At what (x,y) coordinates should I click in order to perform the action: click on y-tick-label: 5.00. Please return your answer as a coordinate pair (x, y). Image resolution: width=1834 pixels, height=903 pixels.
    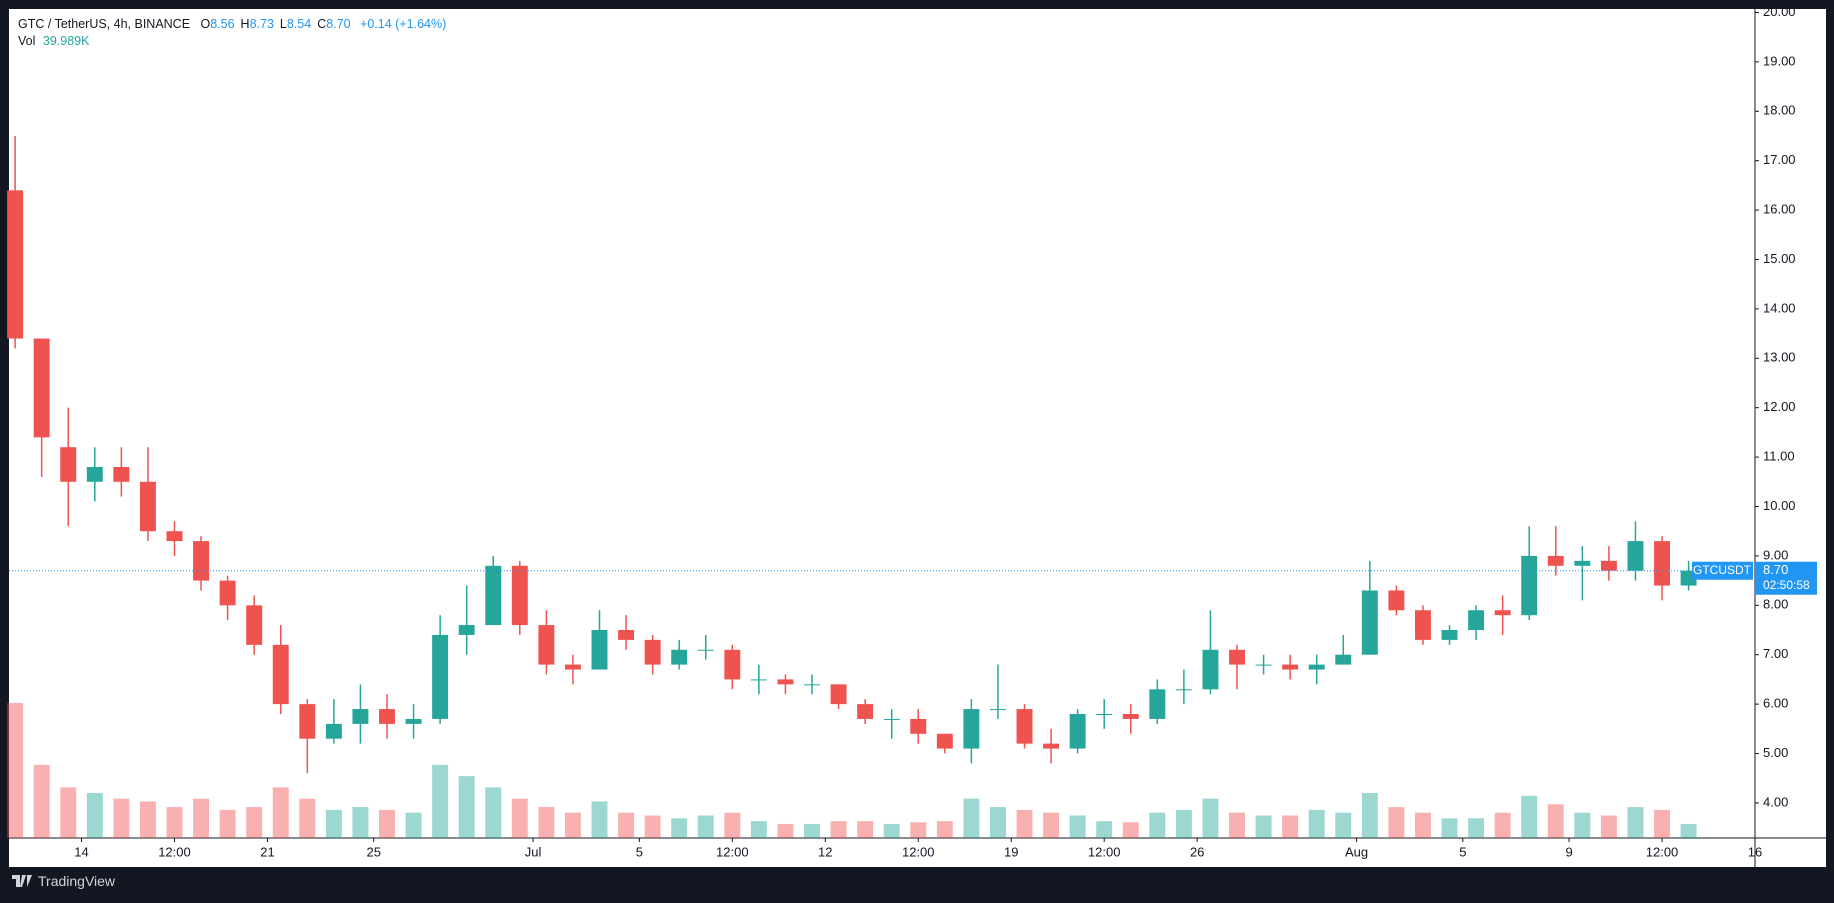
    Looking at the image, I should click on (1775, 752).